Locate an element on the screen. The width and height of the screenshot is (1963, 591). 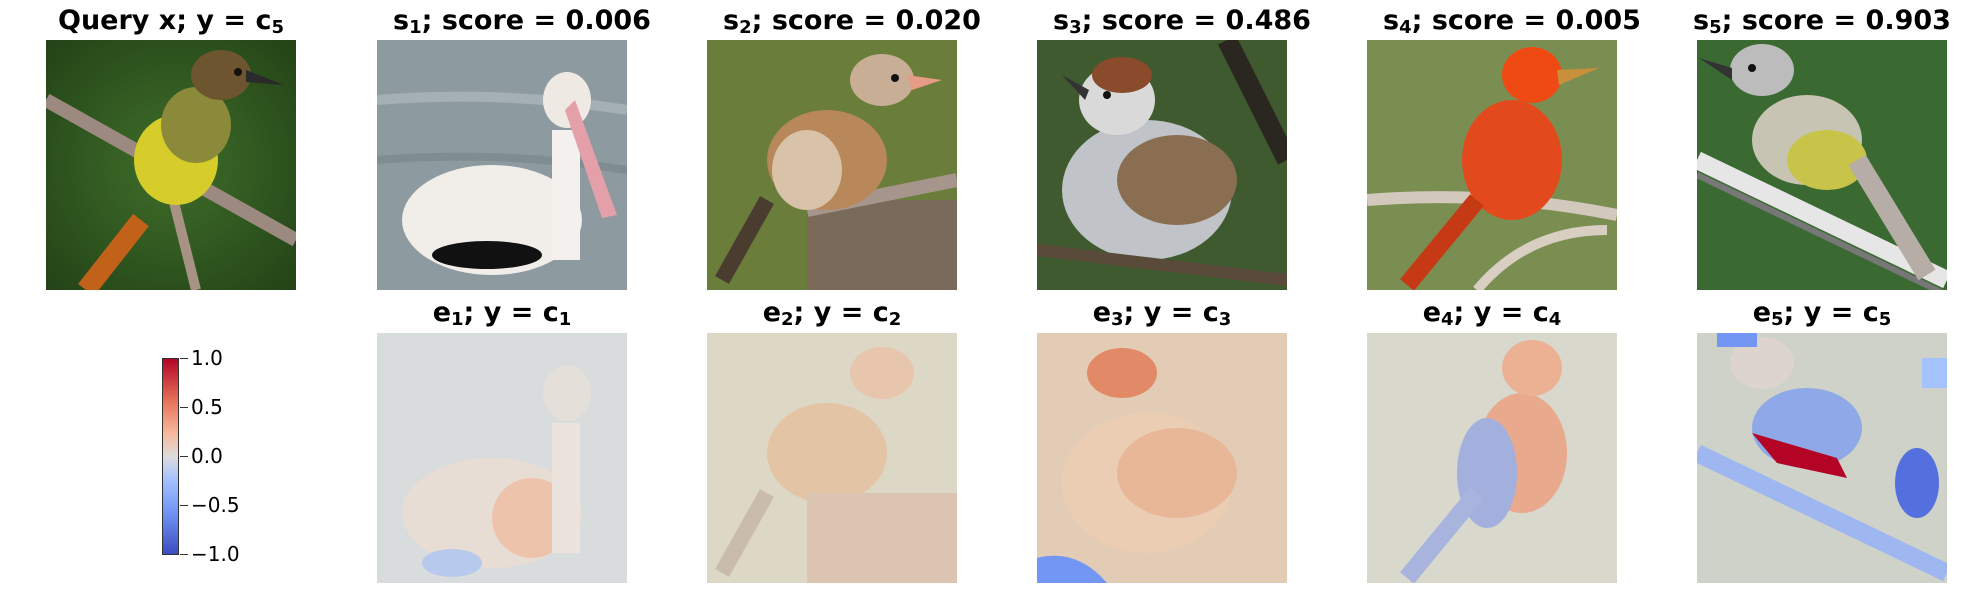
e5-title: e5; y = c5 is located at coordinates (1822, 313).